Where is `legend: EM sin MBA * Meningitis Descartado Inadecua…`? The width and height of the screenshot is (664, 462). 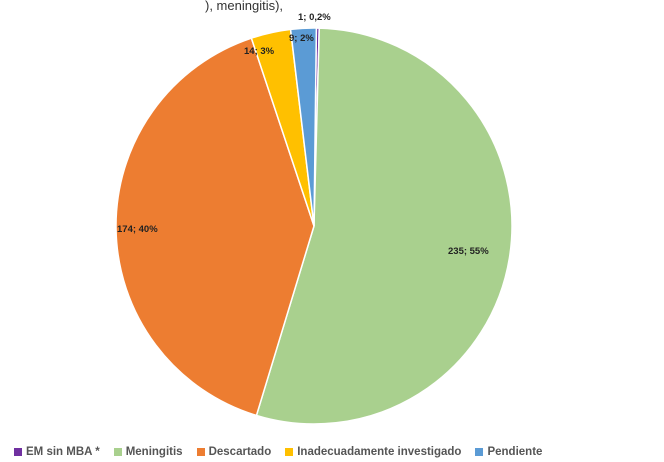
legend: EM sin MBA * Meningitis Descartado Inadecua… is located at coordinates (278, 452).